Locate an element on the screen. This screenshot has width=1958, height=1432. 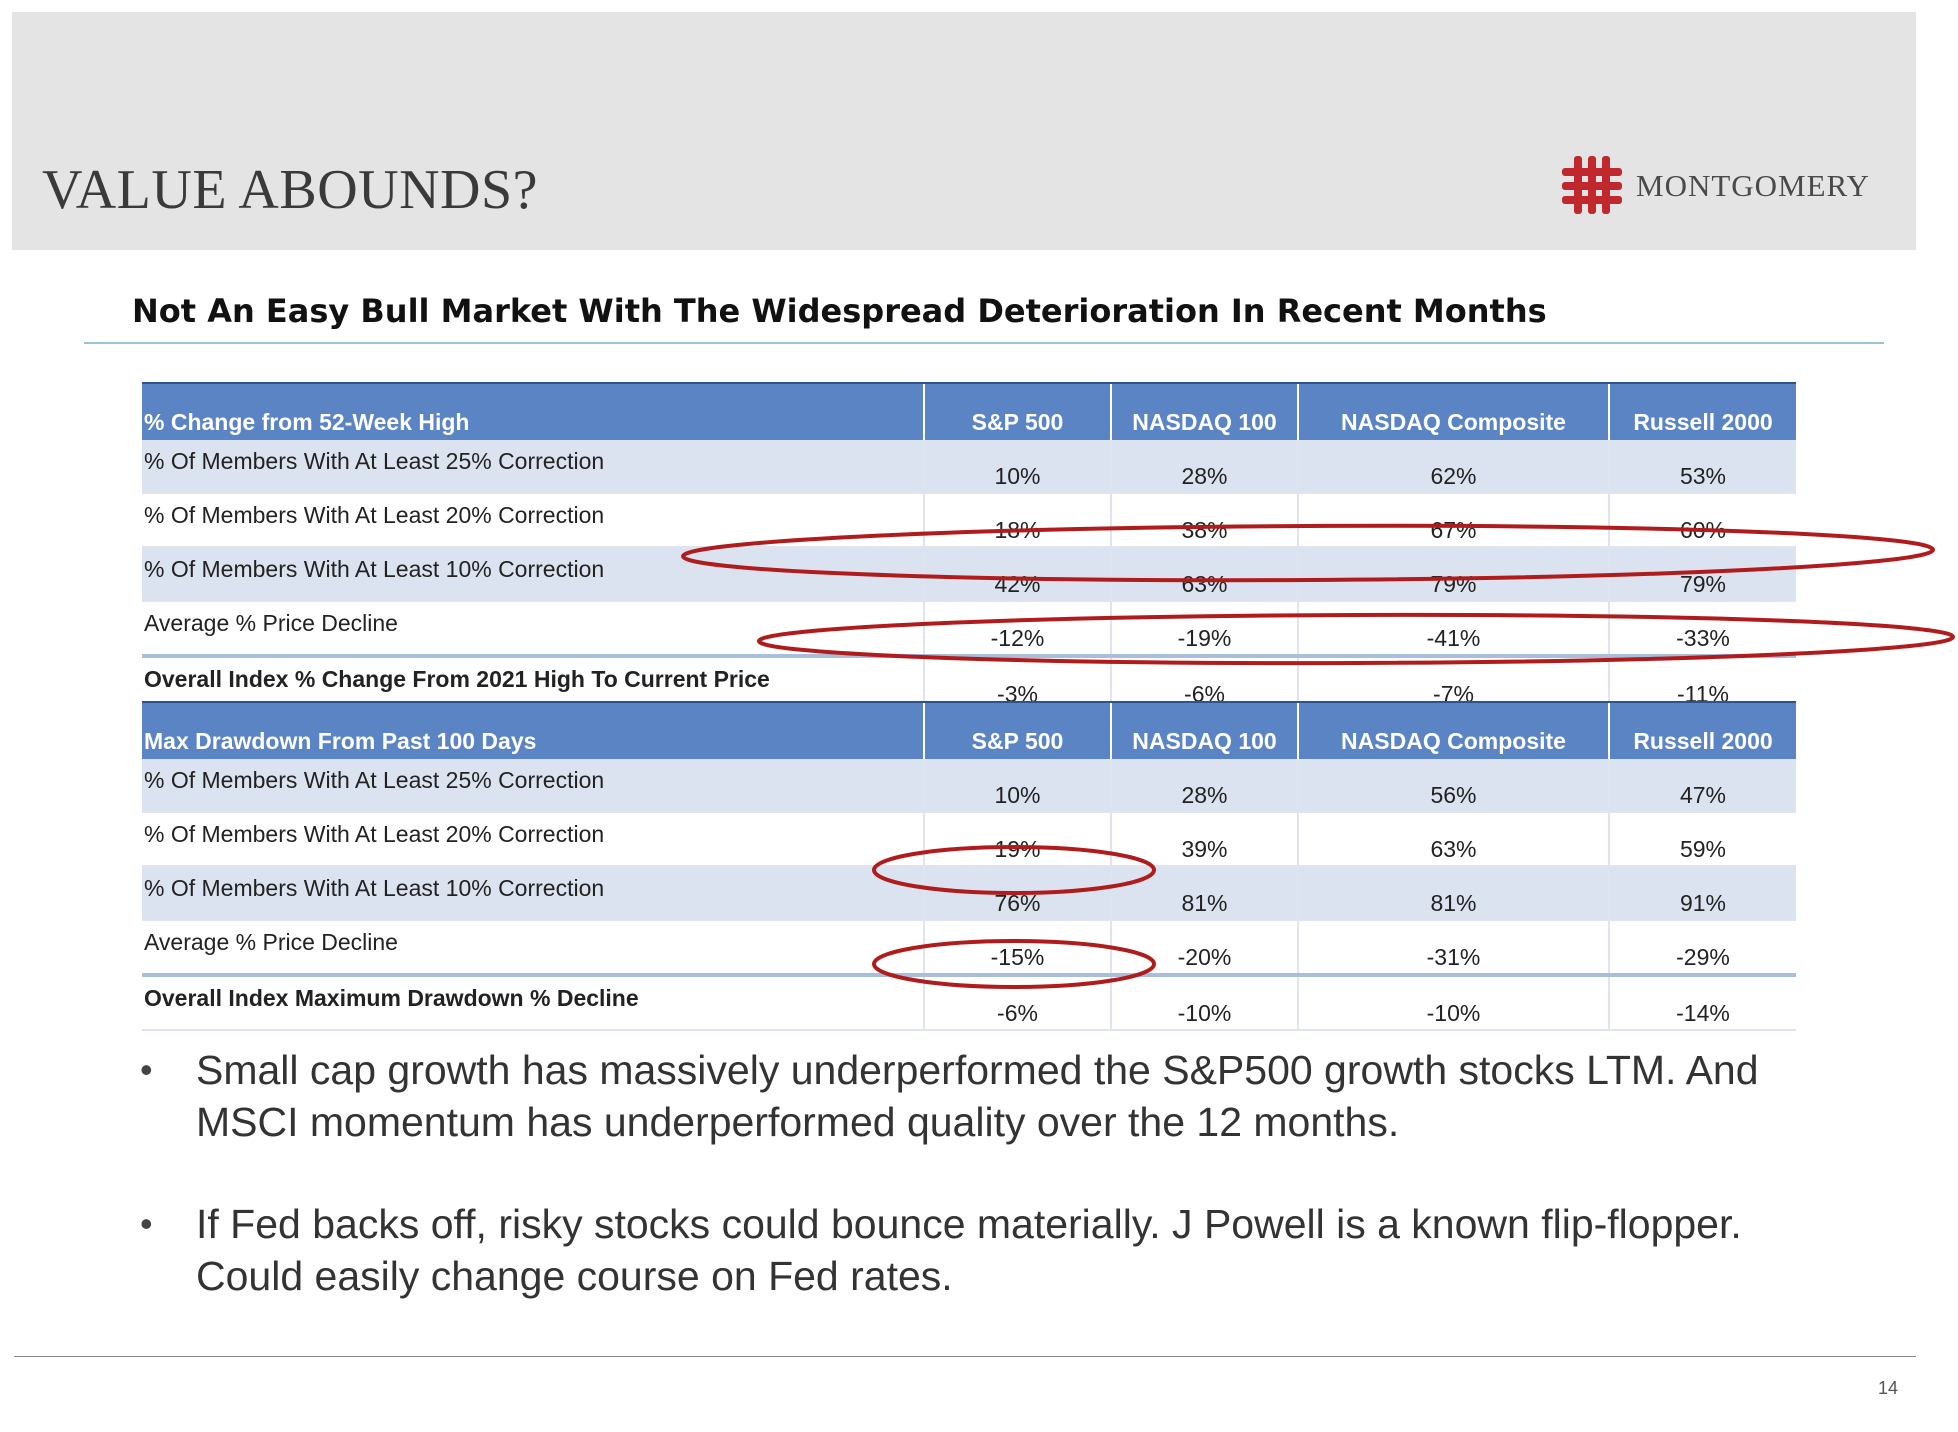
table-cell: -19% is located at coordinates (1204, 629).